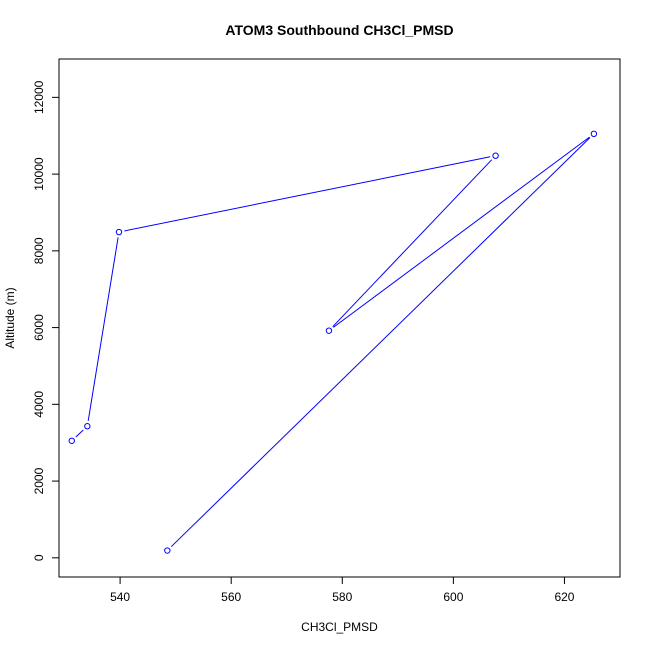 Image resolution: width=650 pixels, height=650 pixels. I want to click on x-tick-label: 560, so click(231, 597).